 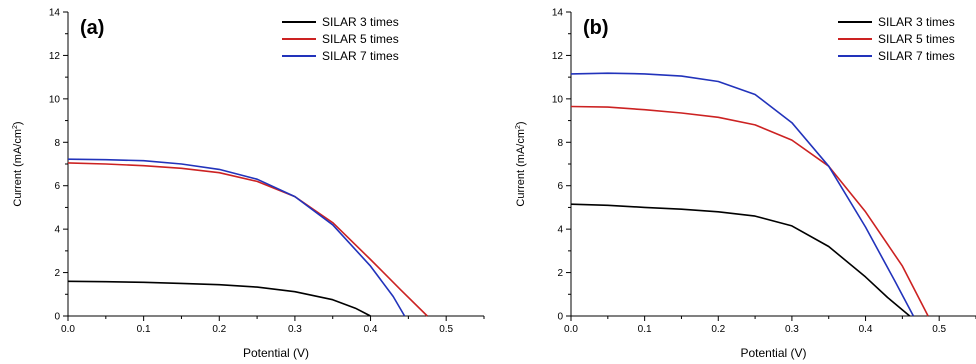 What do you see at coordinates (92, 28) in the screenshot?
I see `panel-label: (a)` at bounding box center [92, 28].